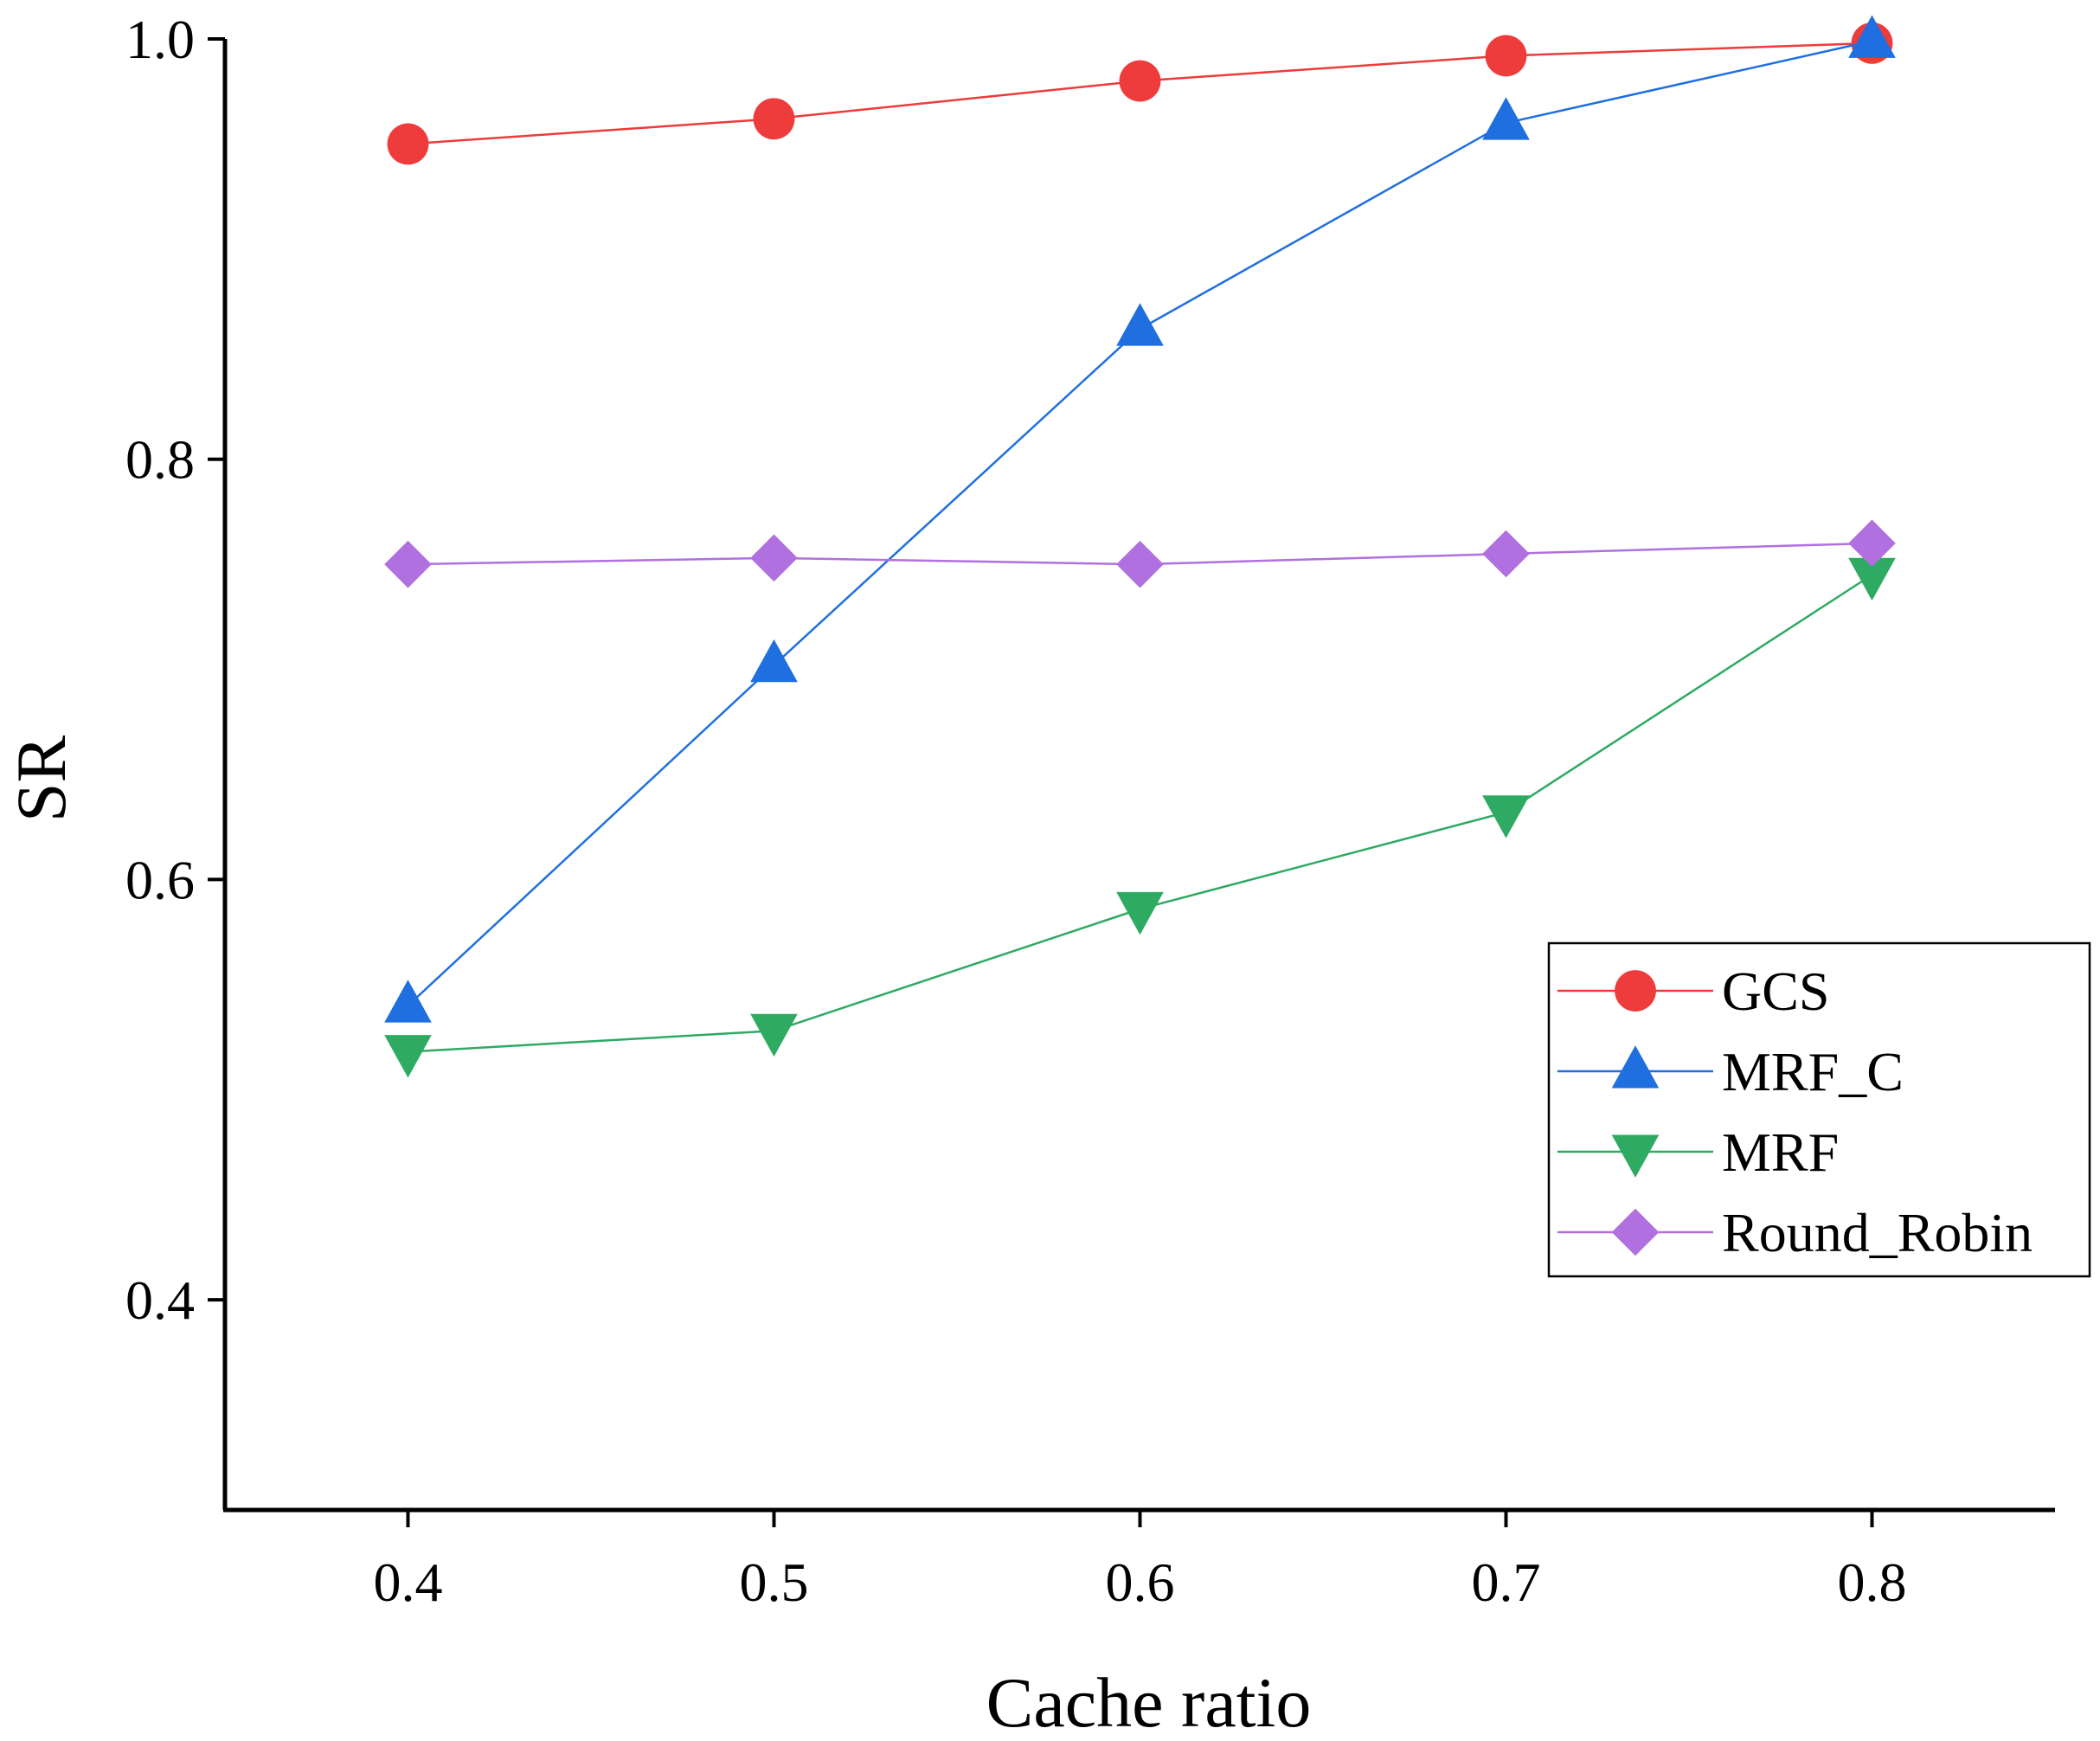 The width and height of the screenshot is (2100, 1741). Describe the element at coordinates (1872, 1582) in the screenshot. I see `x-tick-label: 0.8` at that location.